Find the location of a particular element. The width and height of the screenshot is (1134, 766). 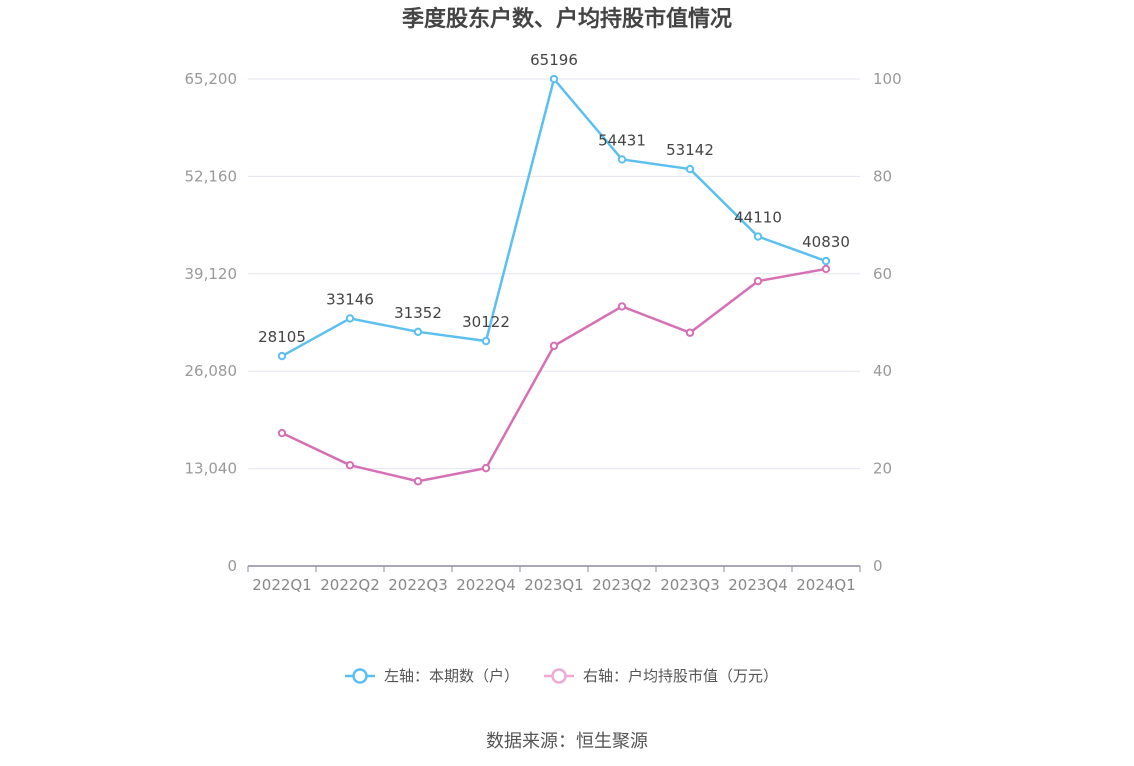

x-tick-label: 2022Q2 is located at coordinates (350, 585).